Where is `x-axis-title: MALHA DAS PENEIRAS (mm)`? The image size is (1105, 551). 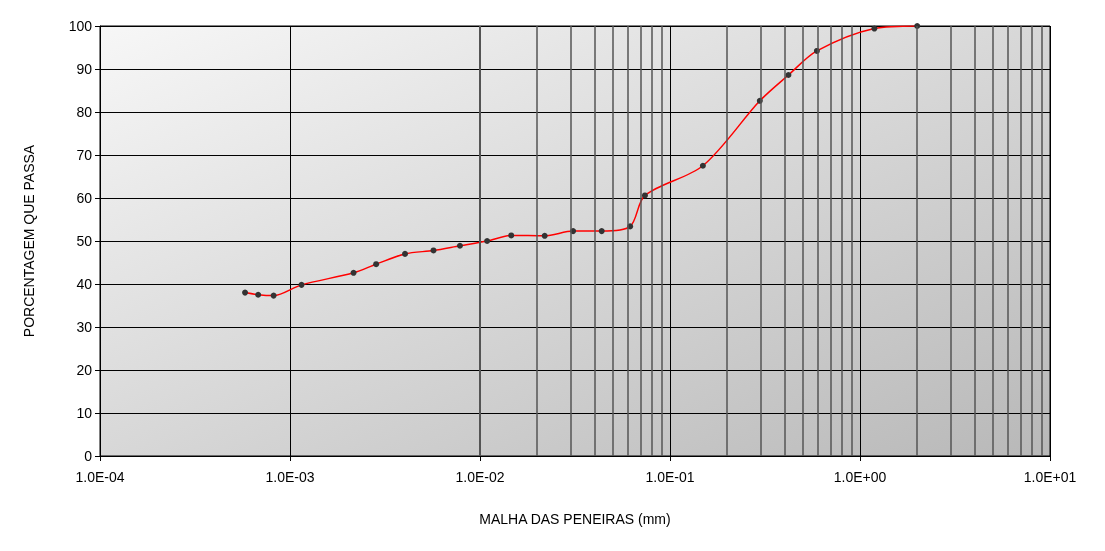
x-axis-title: MALHA DAS PENEIRAS (mm) is located at coordinates (575, 519).